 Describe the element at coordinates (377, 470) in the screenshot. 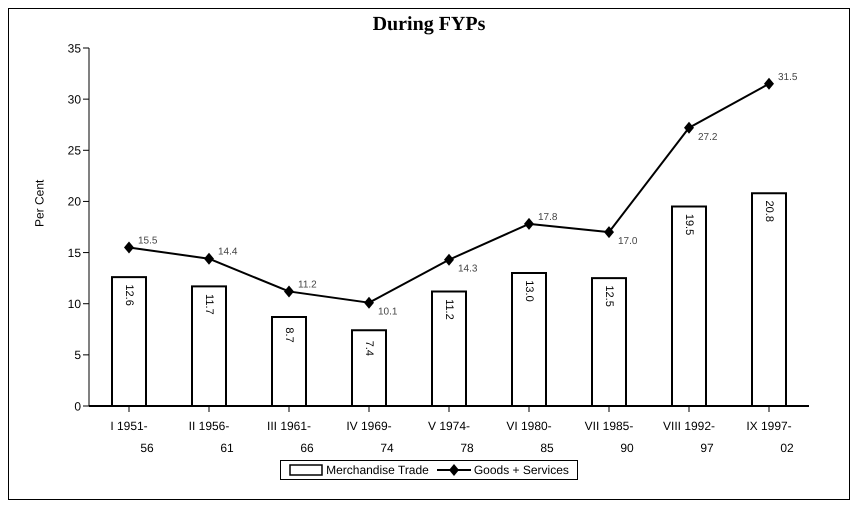

I see `legend-label: Merchandise Trade` at that location.